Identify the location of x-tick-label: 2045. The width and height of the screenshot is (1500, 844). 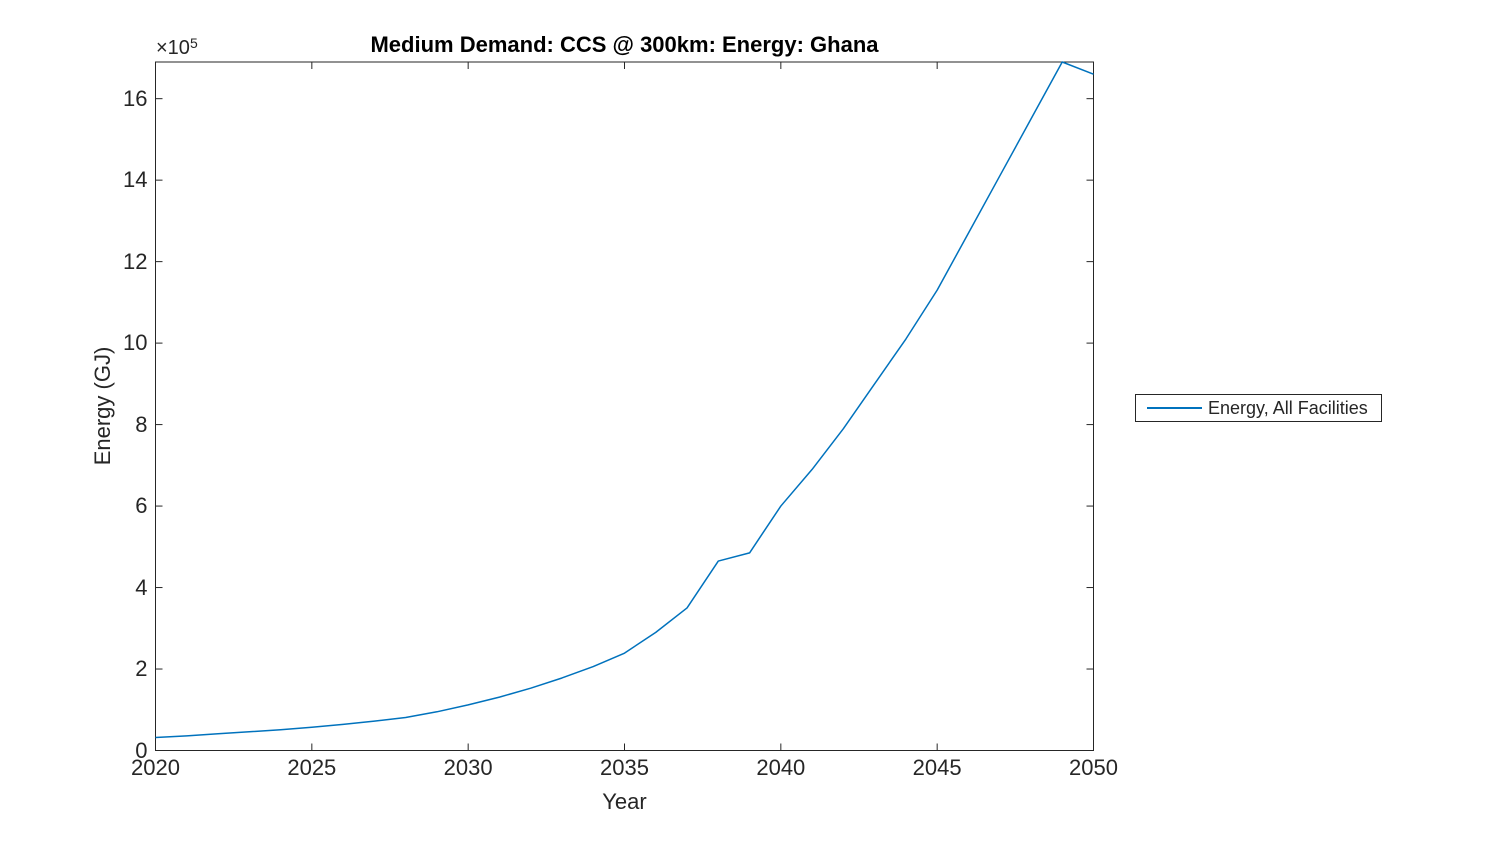
(937, 767).